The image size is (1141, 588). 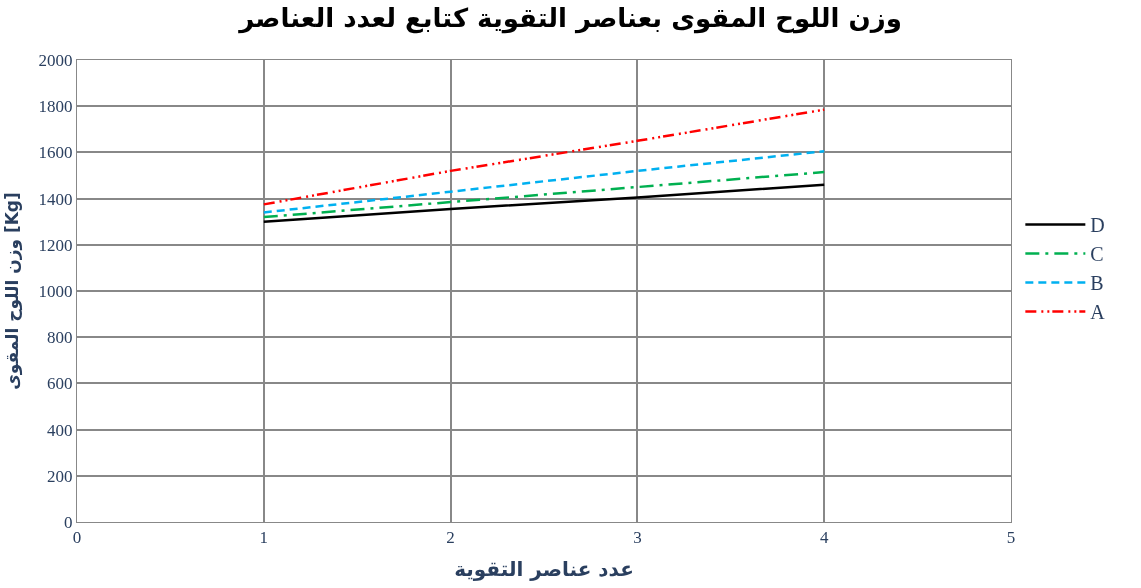 What do you see at coordinates (55, 60) in the screenshot?
I see `y-tick-label: 2000` at bounding box center [55, 60].